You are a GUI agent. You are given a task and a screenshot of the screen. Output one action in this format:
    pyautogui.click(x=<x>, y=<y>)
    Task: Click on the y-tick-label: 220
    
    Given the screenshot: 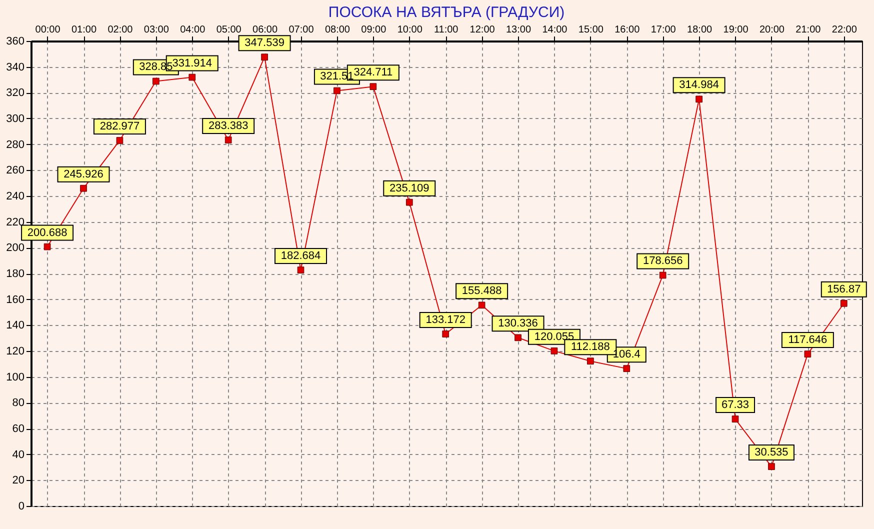 What is the action you would take?
    pyautogui.click(x=15, y=222)
    